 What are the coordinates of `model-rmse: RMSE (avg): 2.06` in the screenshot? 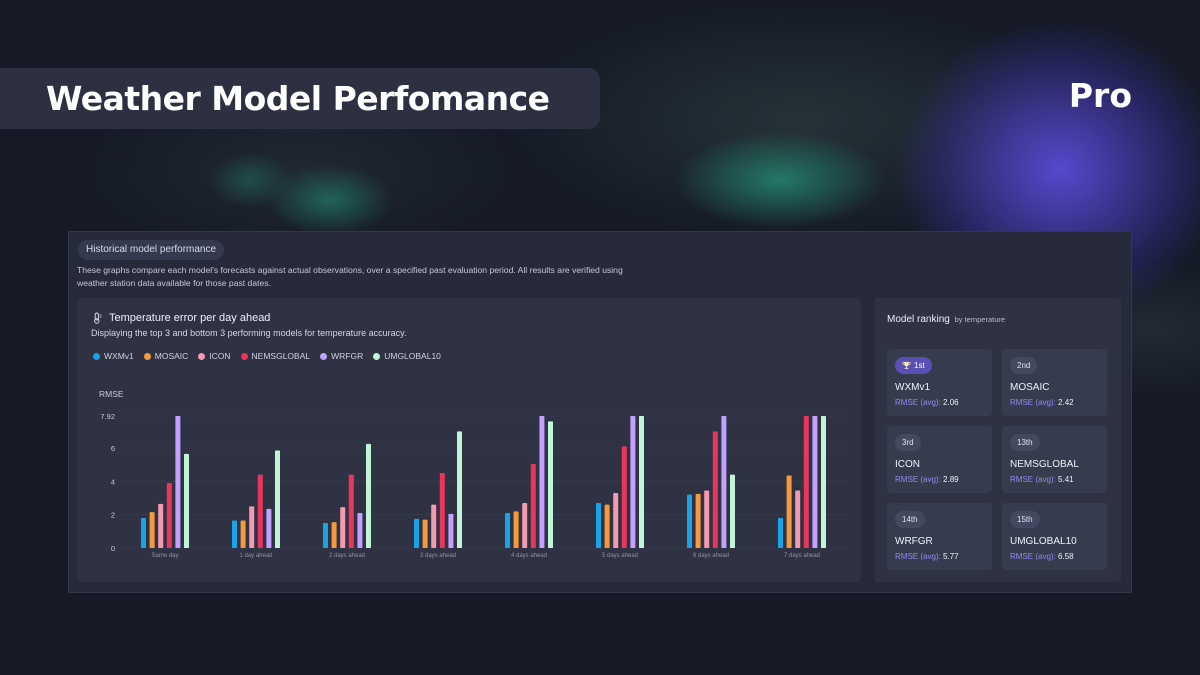 It's located at (927, 402).